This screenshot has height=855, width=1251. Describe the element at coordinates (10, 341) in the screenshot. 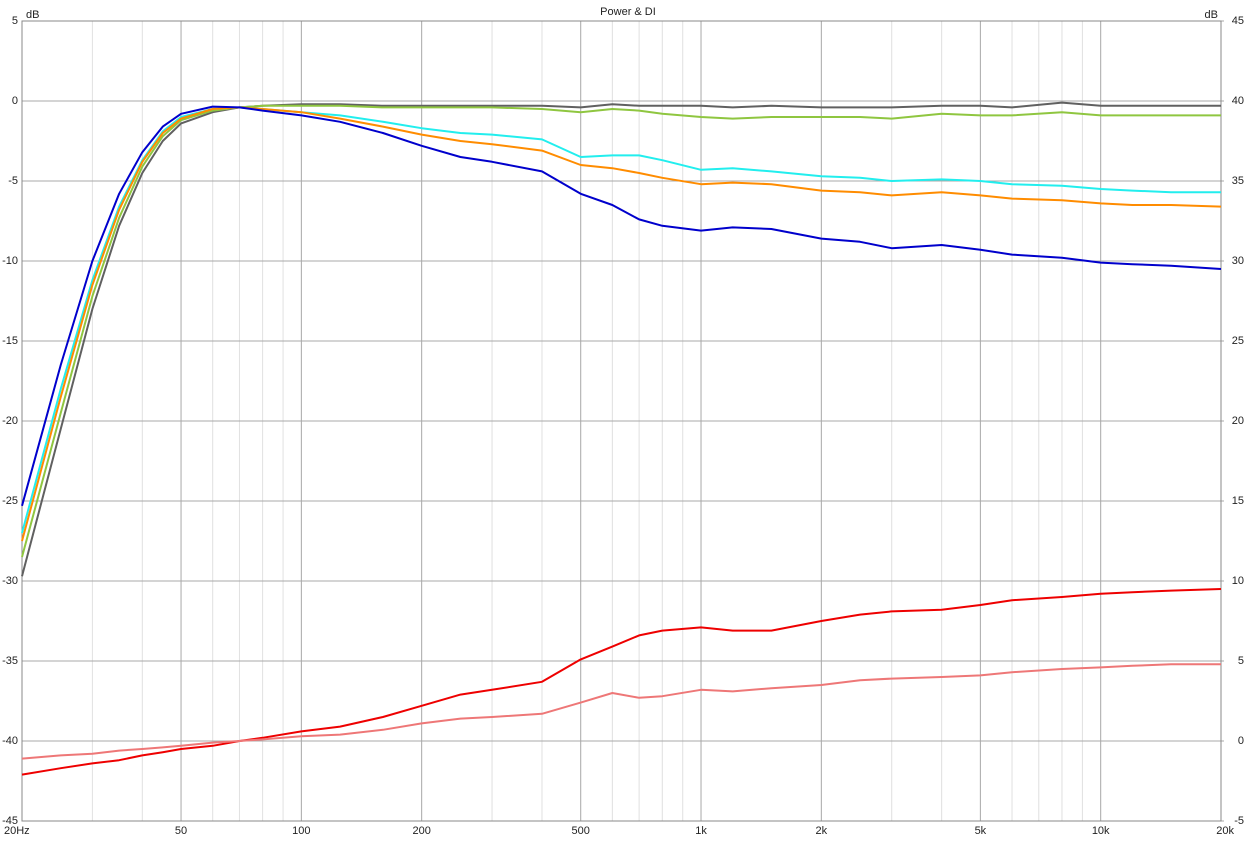

I see `y-tick-label: -15` at that location.